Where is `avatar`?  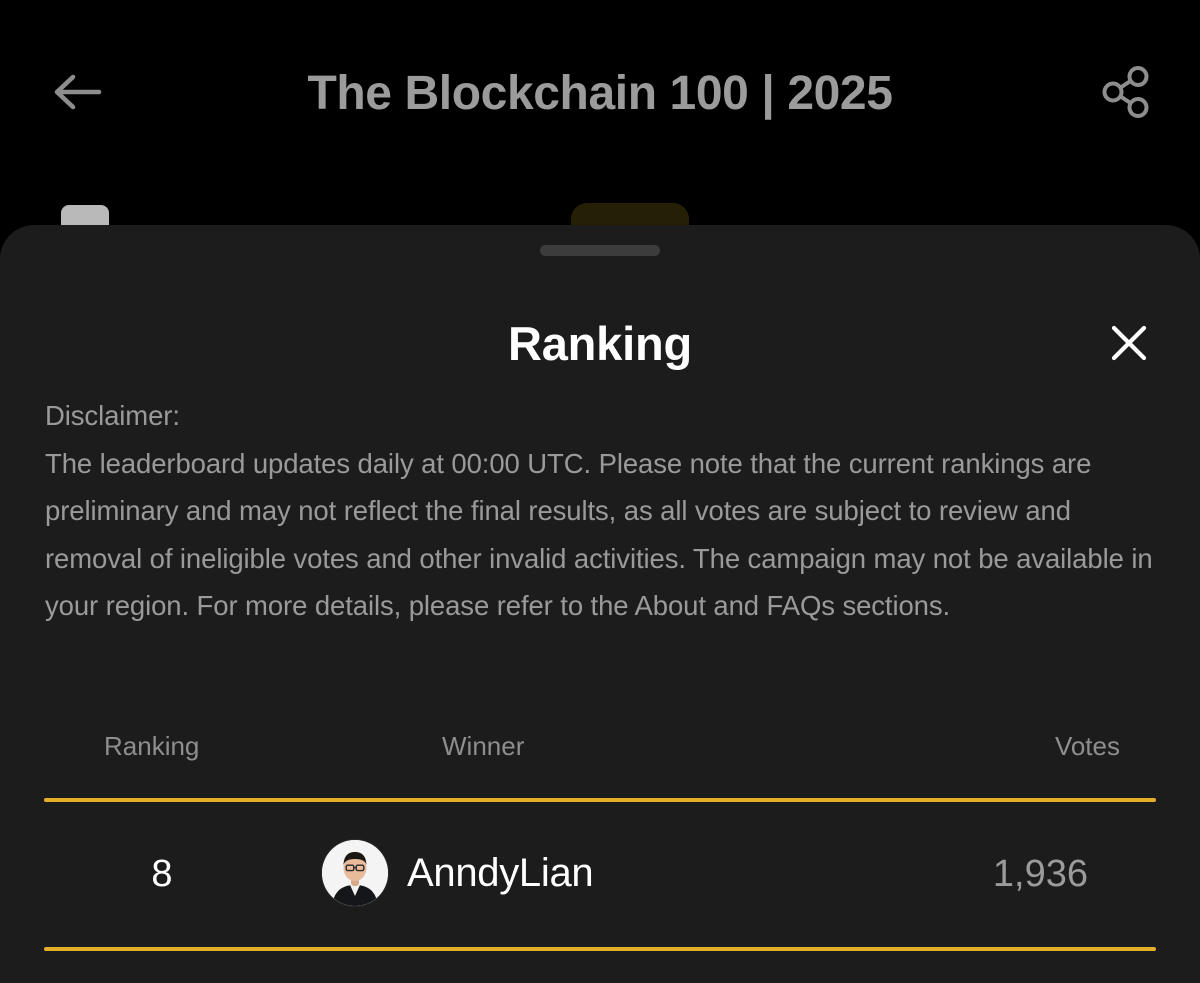
avatar is located at coordinates (355, 873).